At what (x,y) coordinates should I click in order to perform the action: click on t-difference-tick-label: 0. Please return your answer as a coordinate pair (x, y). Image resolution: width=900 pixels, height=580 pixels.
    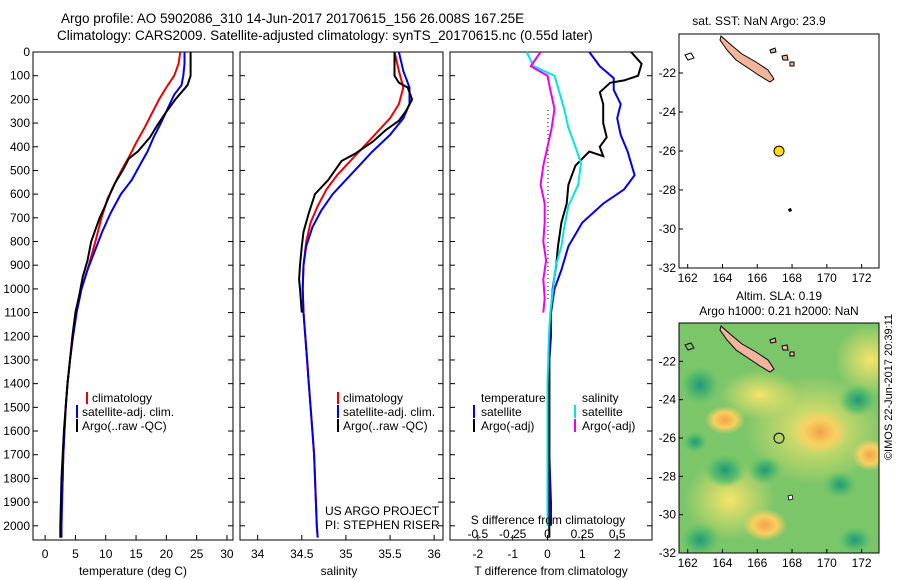
    Looking at the image, I should click on (547, 554).